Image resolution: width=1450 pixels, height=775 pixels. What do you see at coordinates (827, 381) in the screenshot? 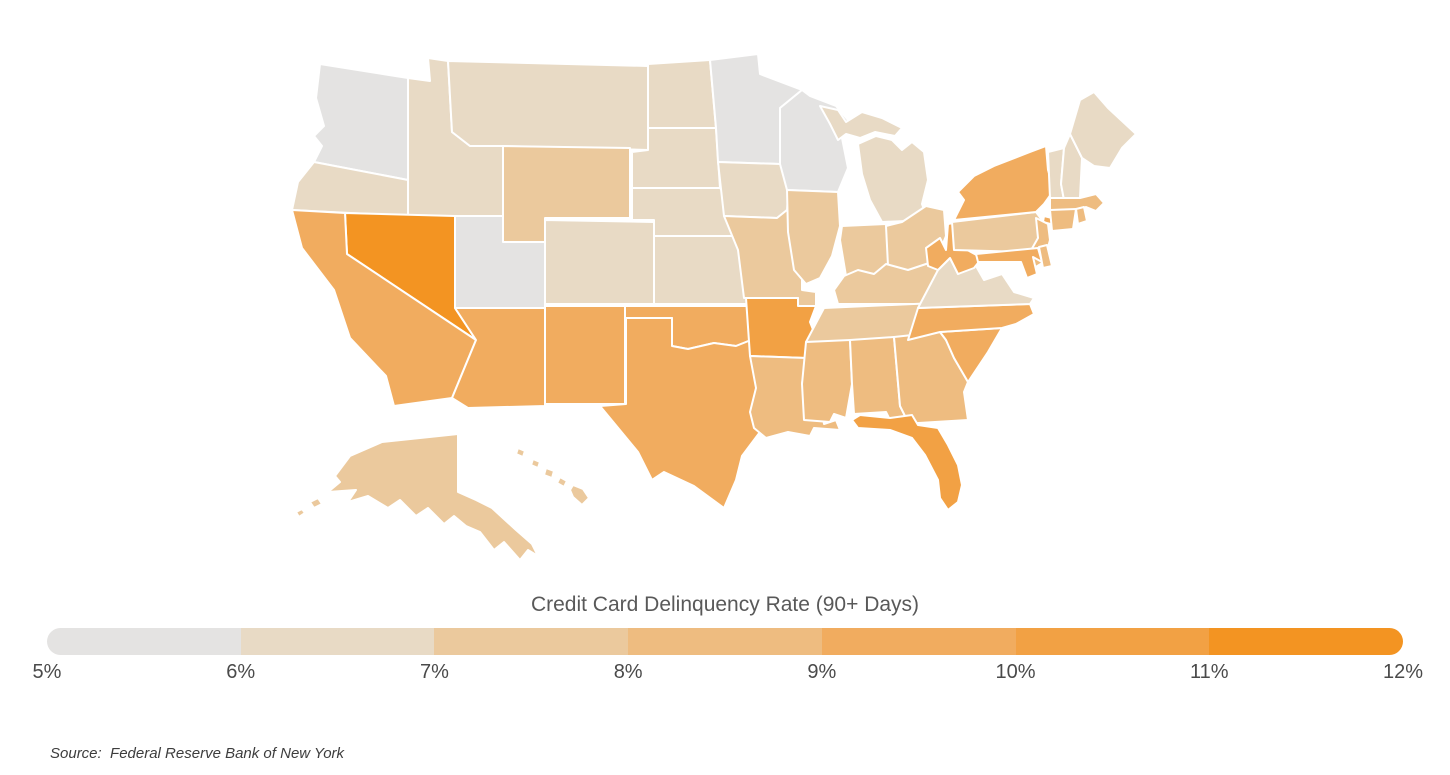
I see `state-mississippi` at bounding box center [827, 381].